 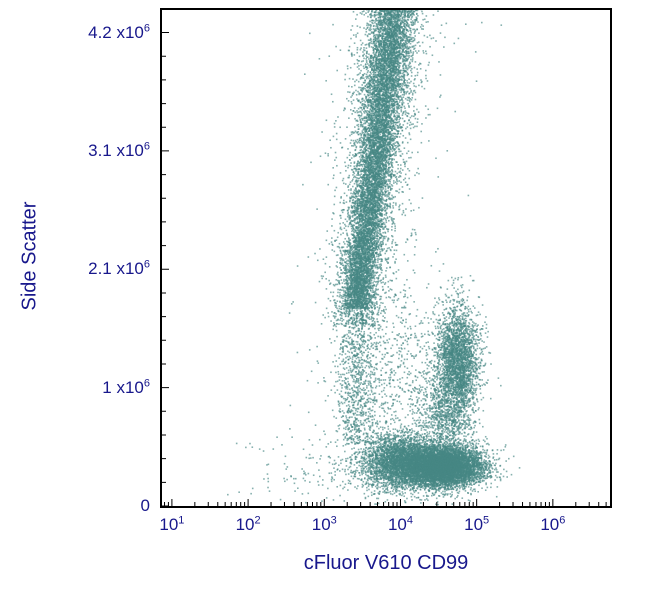 I want to click on x-tick-label: 10⁴, so click(x=400, y=524).